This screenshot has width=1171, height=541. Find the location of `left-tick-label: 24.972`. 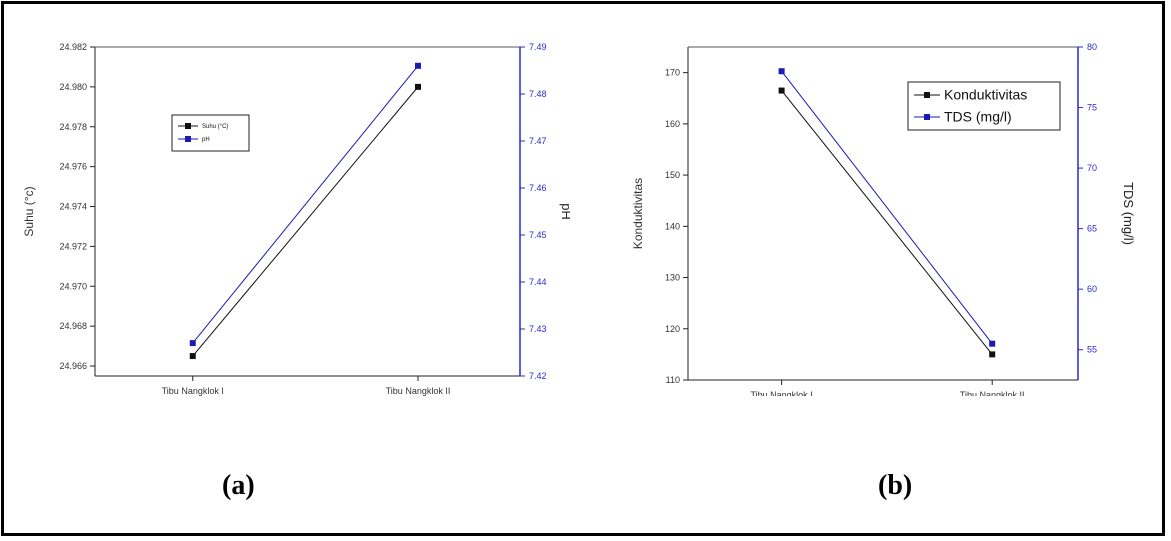

left-tick-label: 24.972 is located at coordinates (73, 246).